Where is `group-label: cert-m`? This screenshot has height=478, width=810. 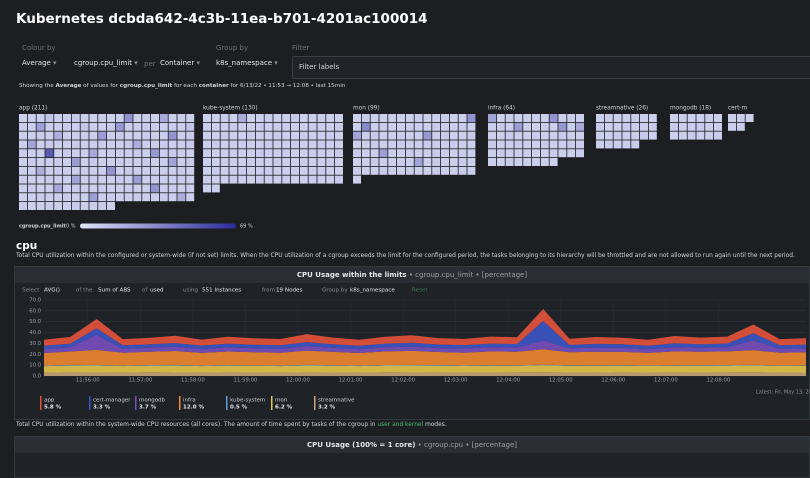
group-label: cert-m is located at coordinates (738, 109).